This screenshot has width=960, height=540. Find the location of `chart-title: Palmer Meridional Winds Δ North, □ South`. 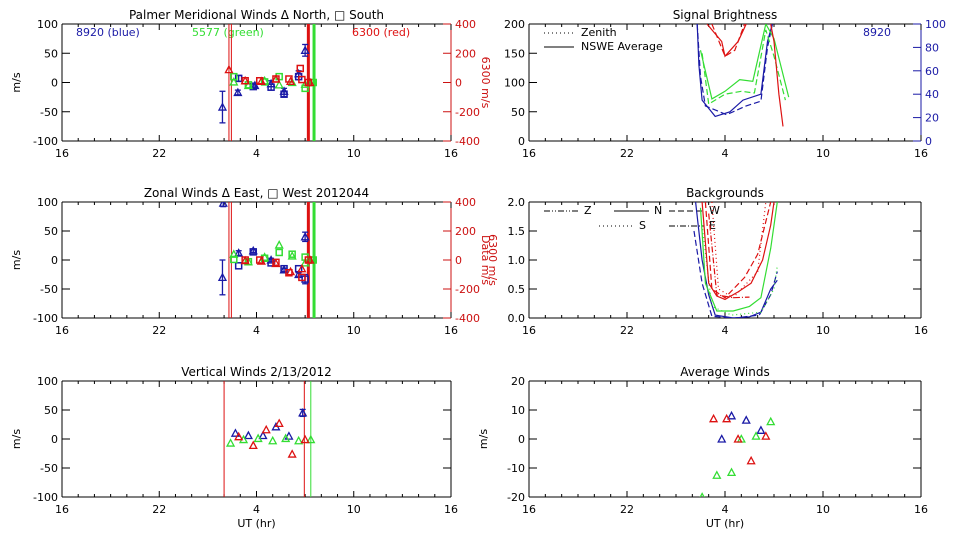

chart-title: Palmer Meridional Winds Δ North, □ South is located at coordinates (256, 15).